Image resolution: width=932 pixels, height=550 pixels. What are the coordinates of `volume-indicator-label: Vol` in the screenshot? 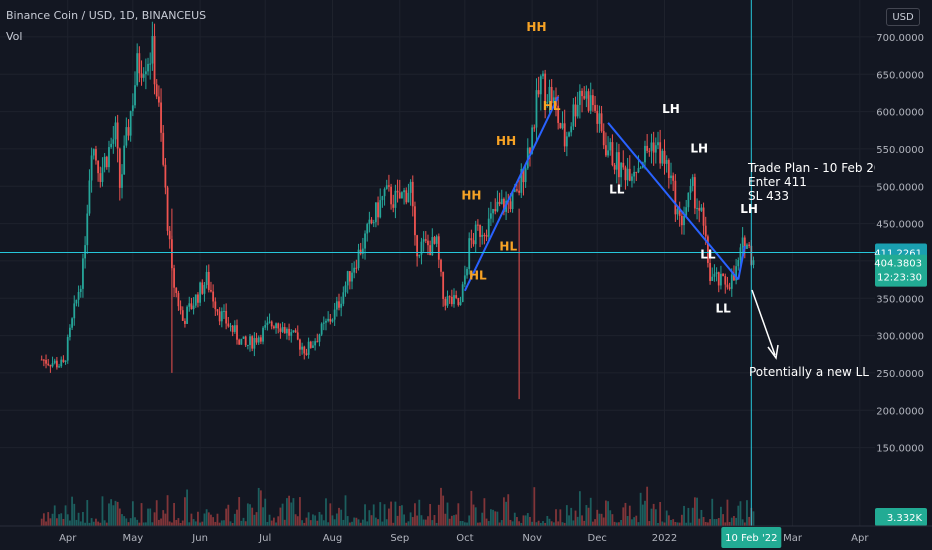 It's located at (14, 36).